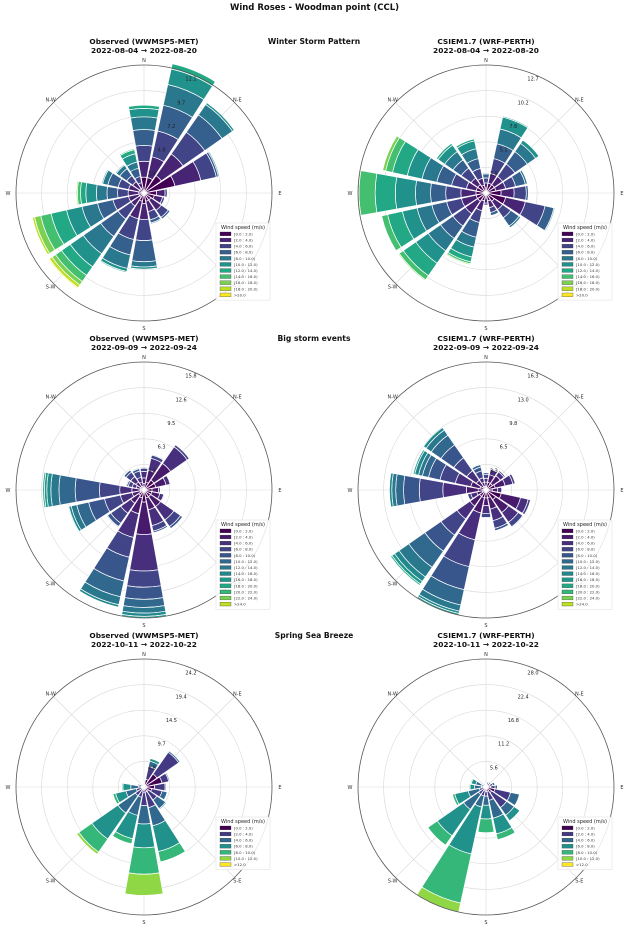 The height and width of the screenshot is (931, 629). What do you see at coordinates (243, 525) in the screenshot?
I see `legend-title: Wind speed (m/s)` at bounding box center [243, 525].